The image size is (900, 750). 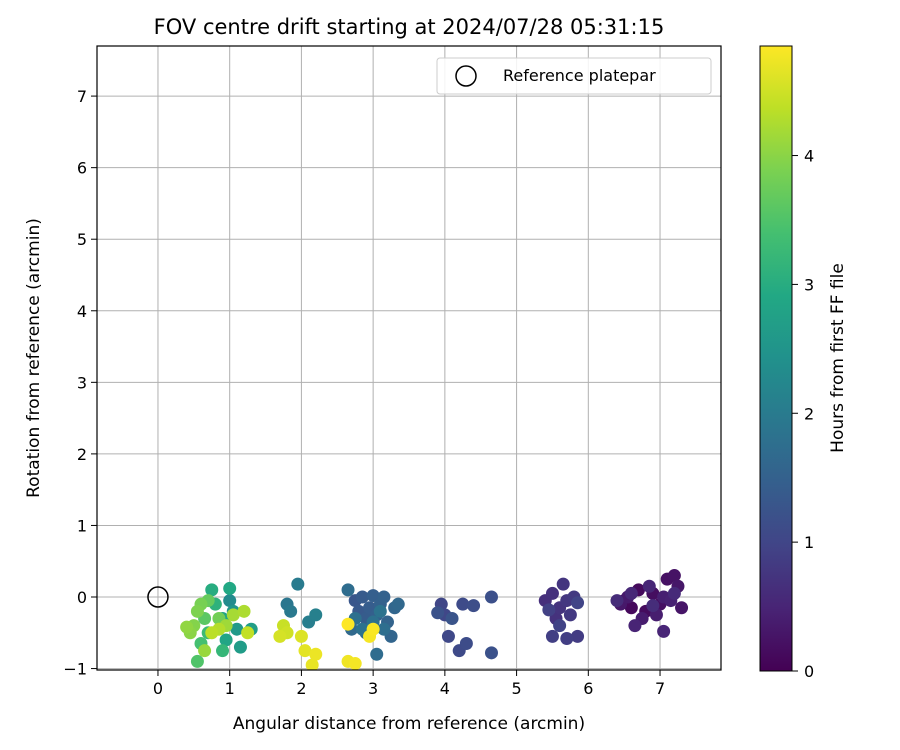 I want to click on x-tick-label-5: 5, so click(x=516, y=688).